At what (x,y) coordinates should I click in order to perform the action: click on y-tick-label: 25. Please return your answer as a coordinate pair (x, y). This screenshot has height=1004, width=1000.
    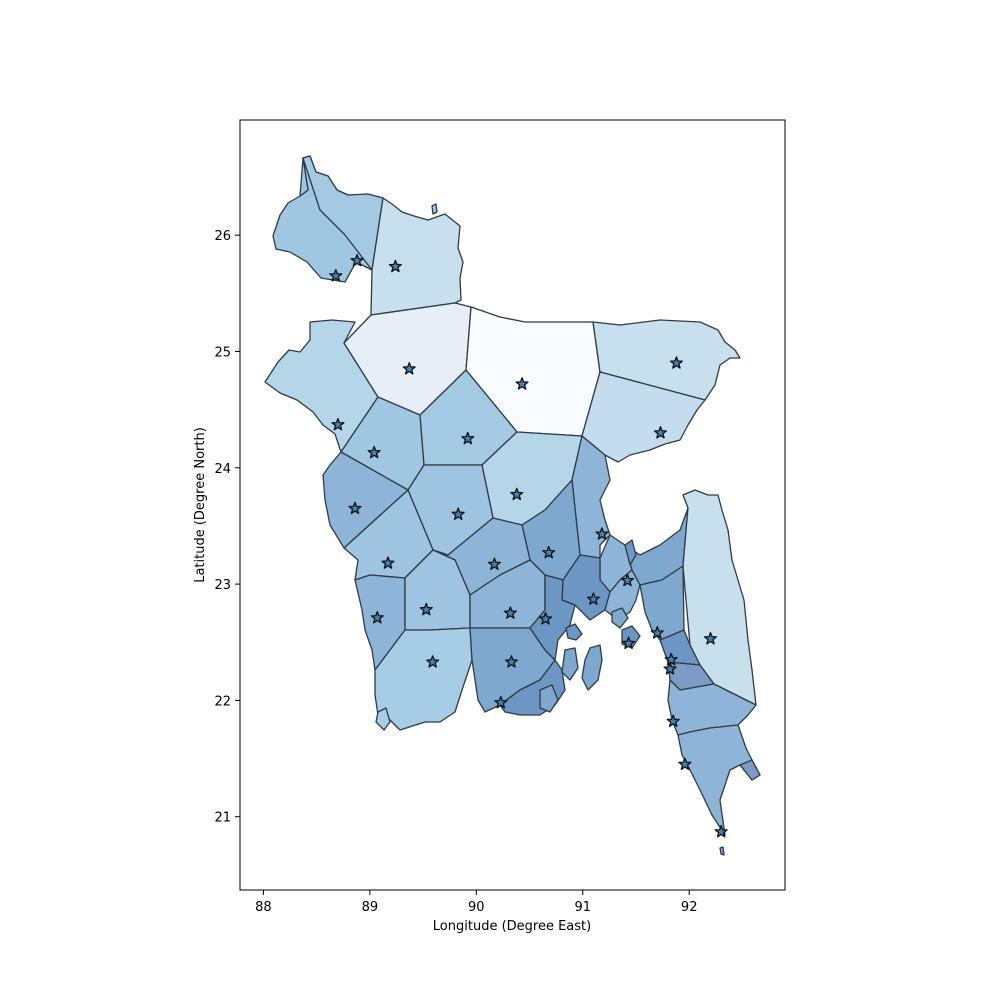
    Looking at the image, I should click on (222, 352).